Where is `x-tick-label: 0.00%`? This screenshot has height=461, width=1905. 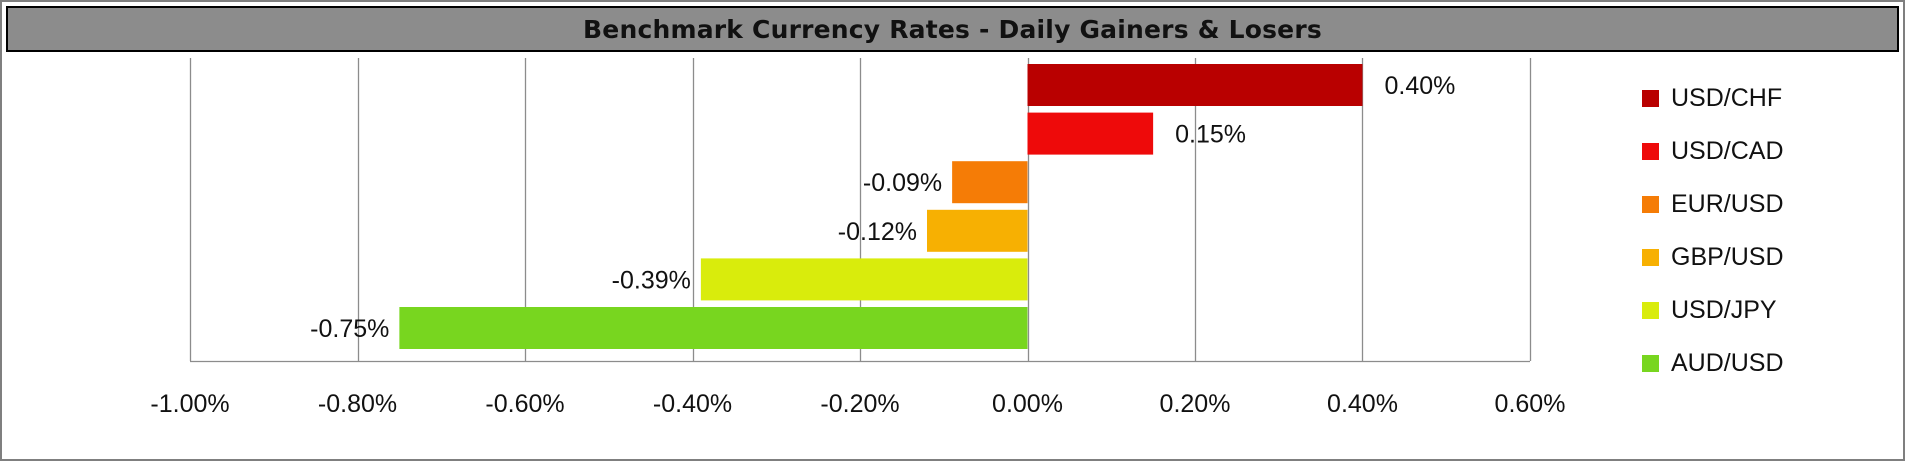 x-tick-label: 0.00% is located at coordinates (1027, 404).